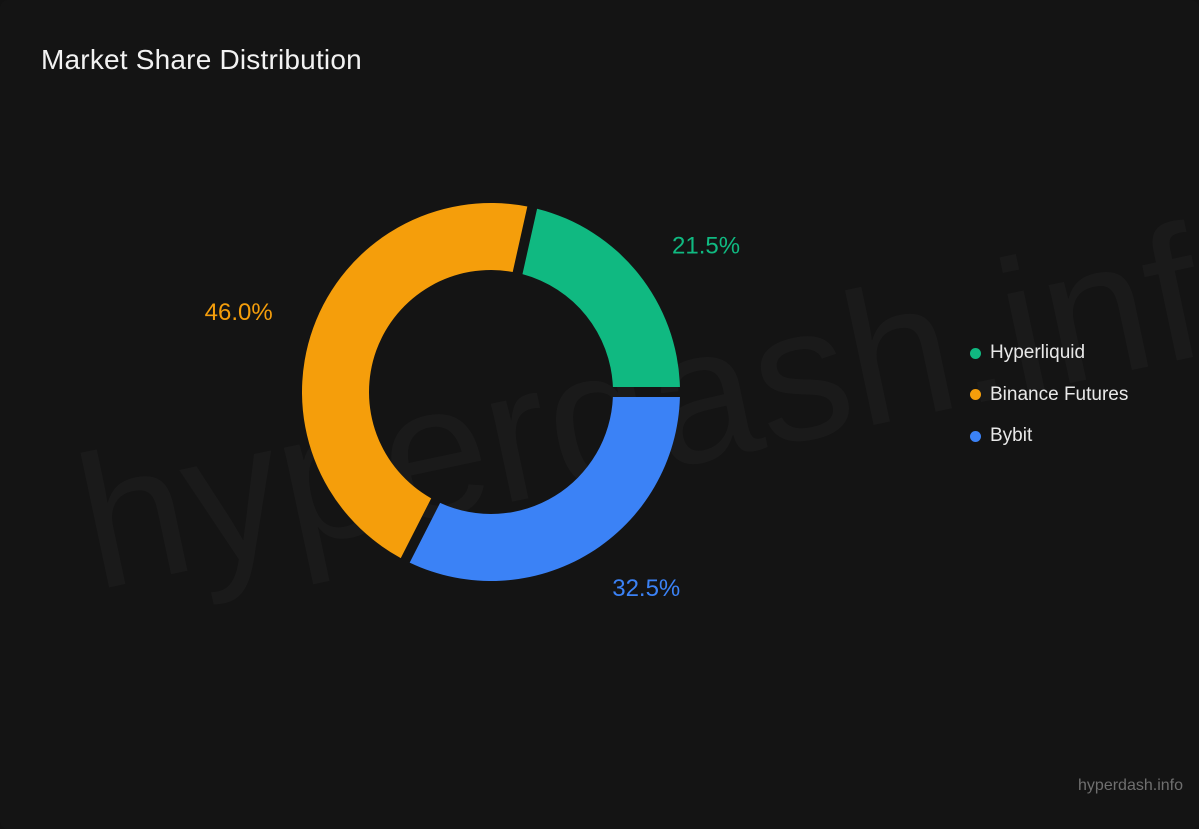  I want to click on donut-slices, so click(491, 392).